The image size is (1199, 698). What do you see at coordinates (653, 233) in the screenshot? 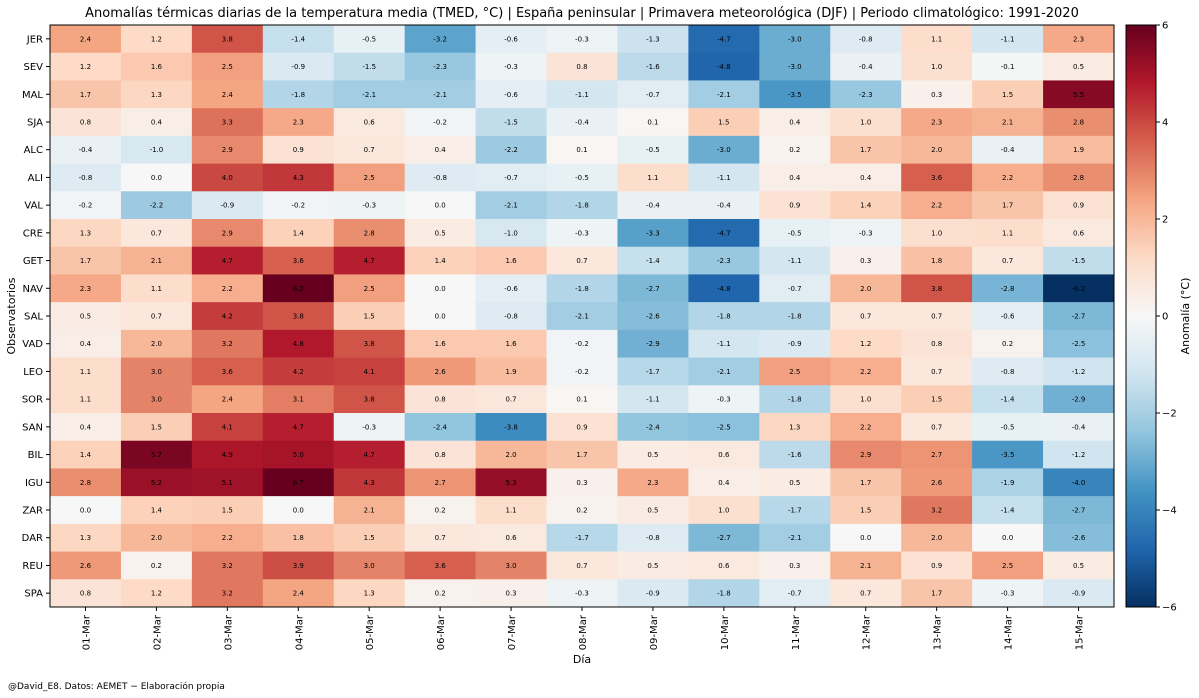
I see `cell-value-label: -3.3` at bounding box center [653, 233].